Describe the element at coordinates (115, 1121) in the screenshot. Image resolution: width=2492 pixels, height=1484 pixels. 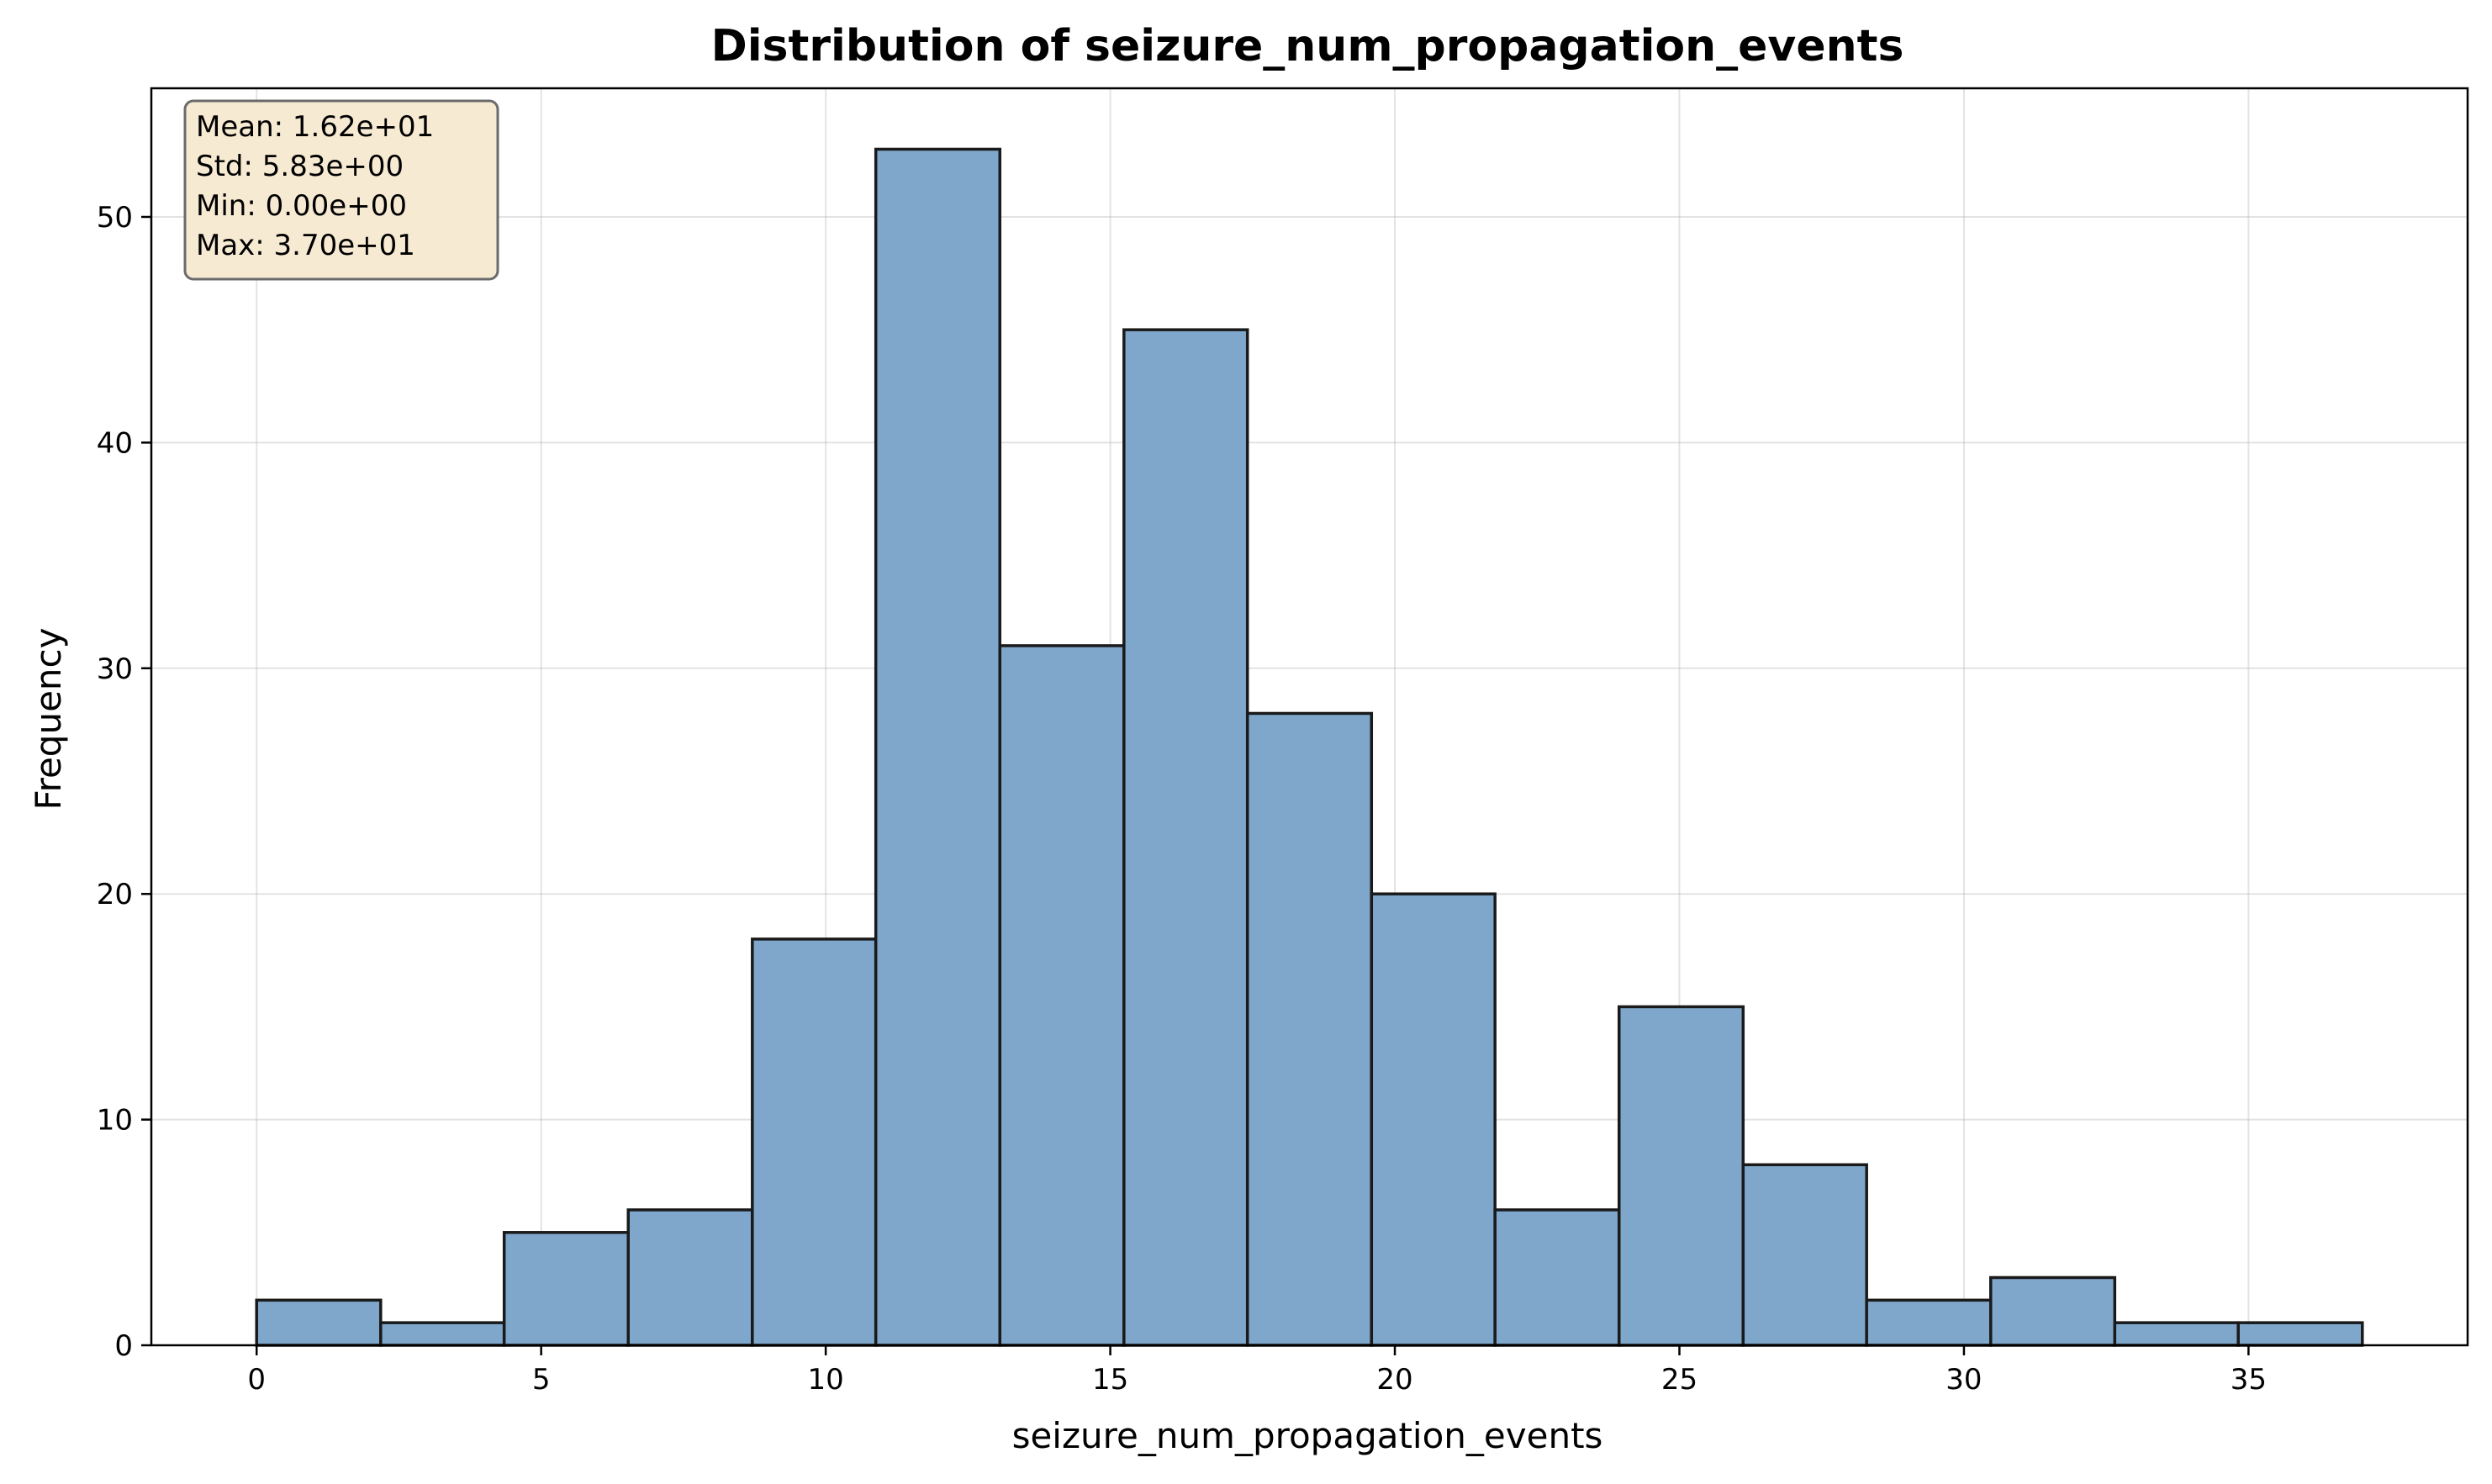
I see `y-tick-label-10: 10` at that location.